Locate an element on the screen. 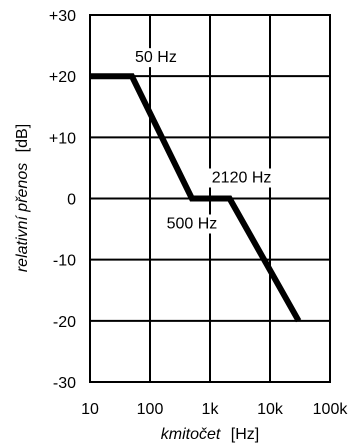 The height and width of the screenshot is (445, 359). y-tick-labels: +30 +20 +10 0 -10 -20 -30 is located at coordinates (62, 200).